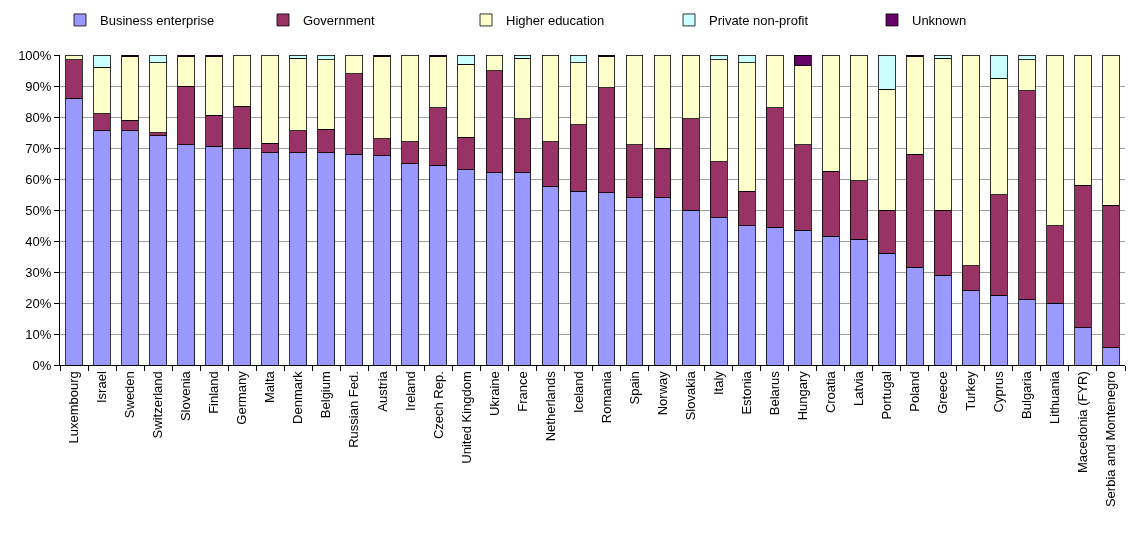 The width and height of the screenshot is (1131, 540). I want to click on y-tick-label: 80%, so click(38, 117).